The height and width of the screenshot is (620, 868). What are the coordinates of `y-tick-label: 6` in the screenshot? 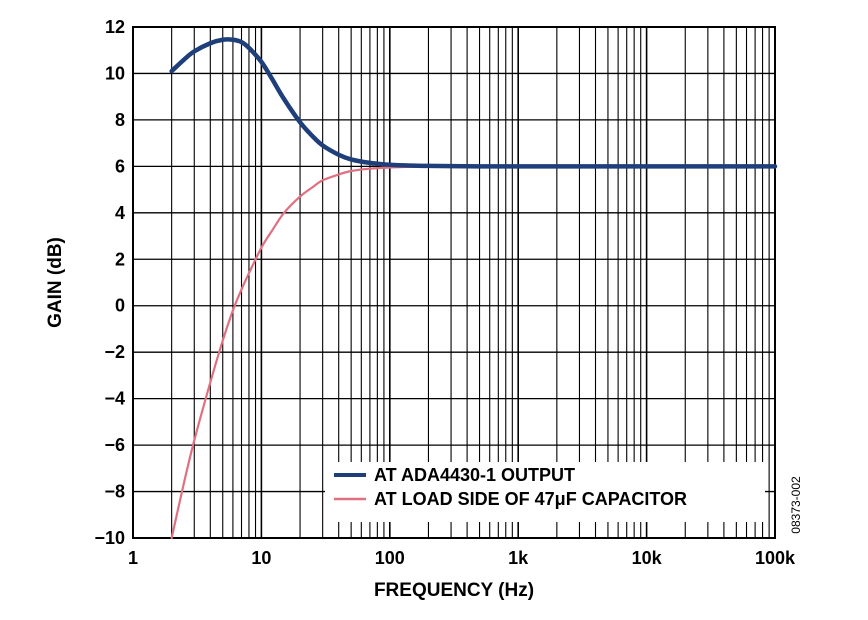 It's located at (120, 166).